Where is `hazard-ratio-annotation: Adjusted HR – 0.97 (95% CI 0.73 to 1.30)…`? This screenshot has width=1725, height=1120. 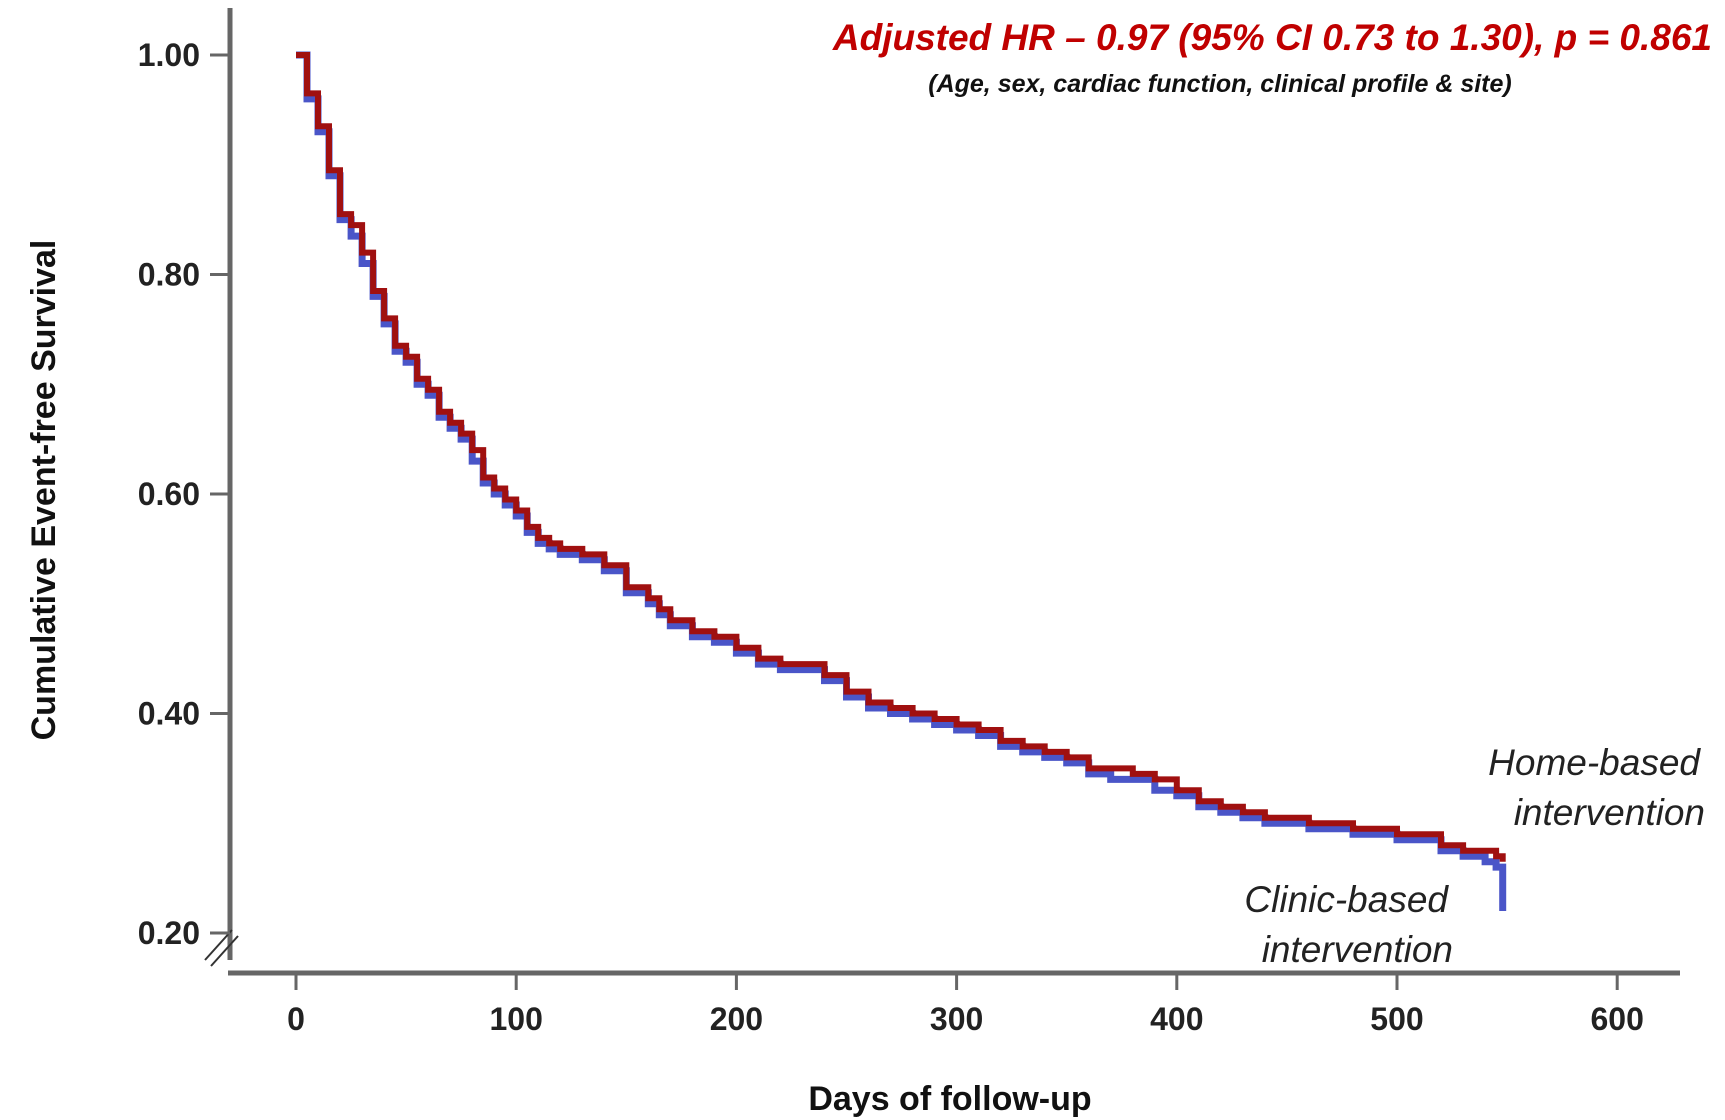
hazard-ratio-annotation: Adjusted HR – 0.97 (95% CI 0.73 to 1.30)… is located at coordinates (1272, 37).